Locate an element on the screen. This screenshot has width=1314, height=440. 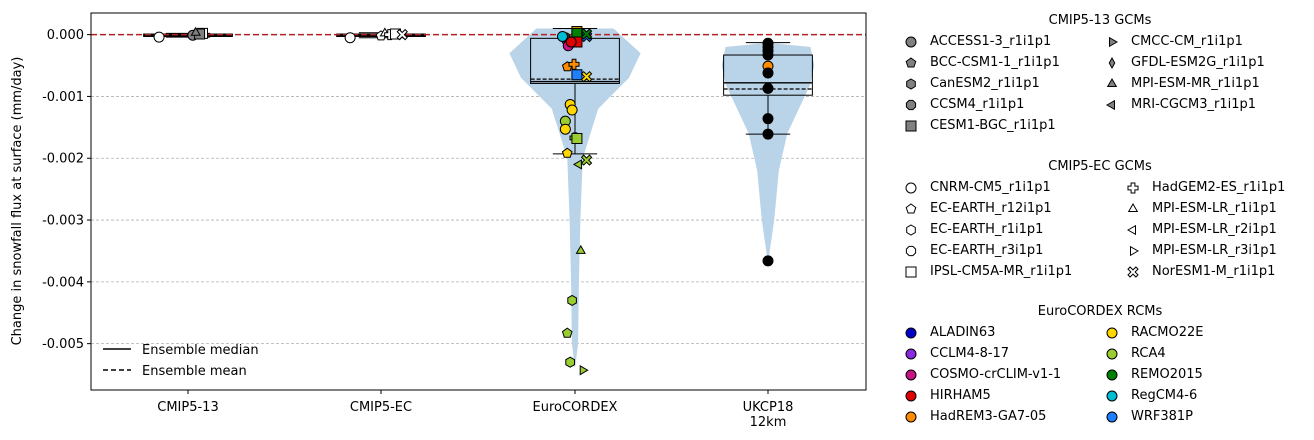
legend-item-label: COSMO-crCLIM-v1-1 is located at coordinates (996, 374).